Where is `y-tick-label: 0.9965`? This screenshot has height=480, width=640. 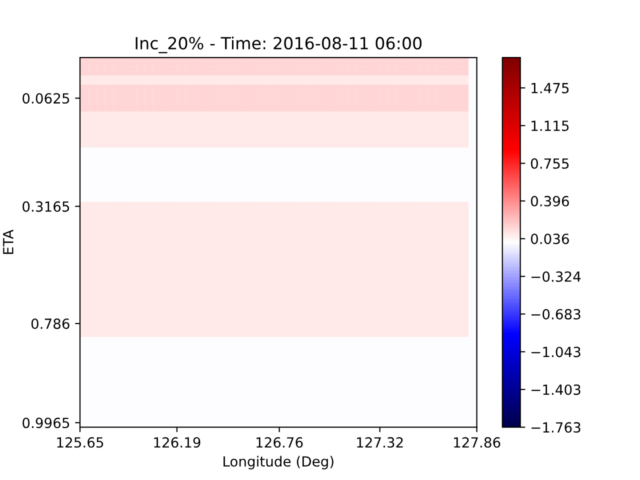 y-tick-label: 0.9965 is located at coordinates (46, 423).